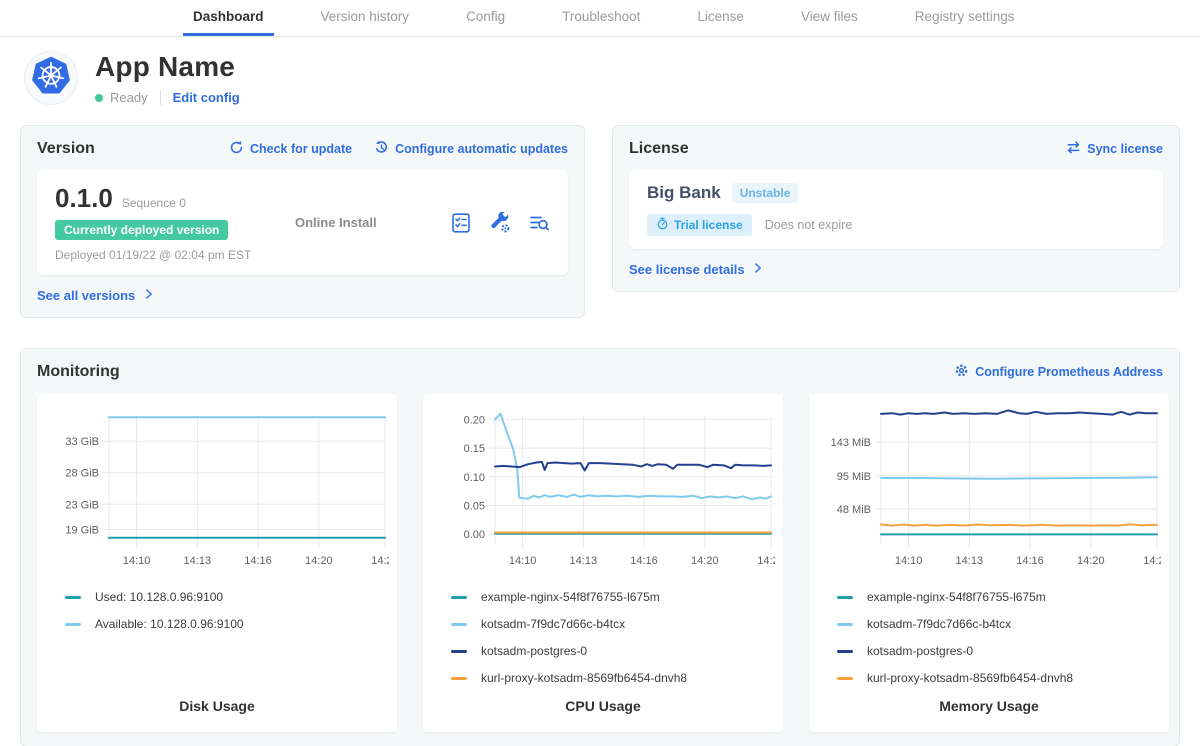 Image resolution: width=1200 pixels, height=746 pixels. Describe the element at coordinates (290, 149) in the screenshot. I see `check-for-update-button: Check for update` at that location.